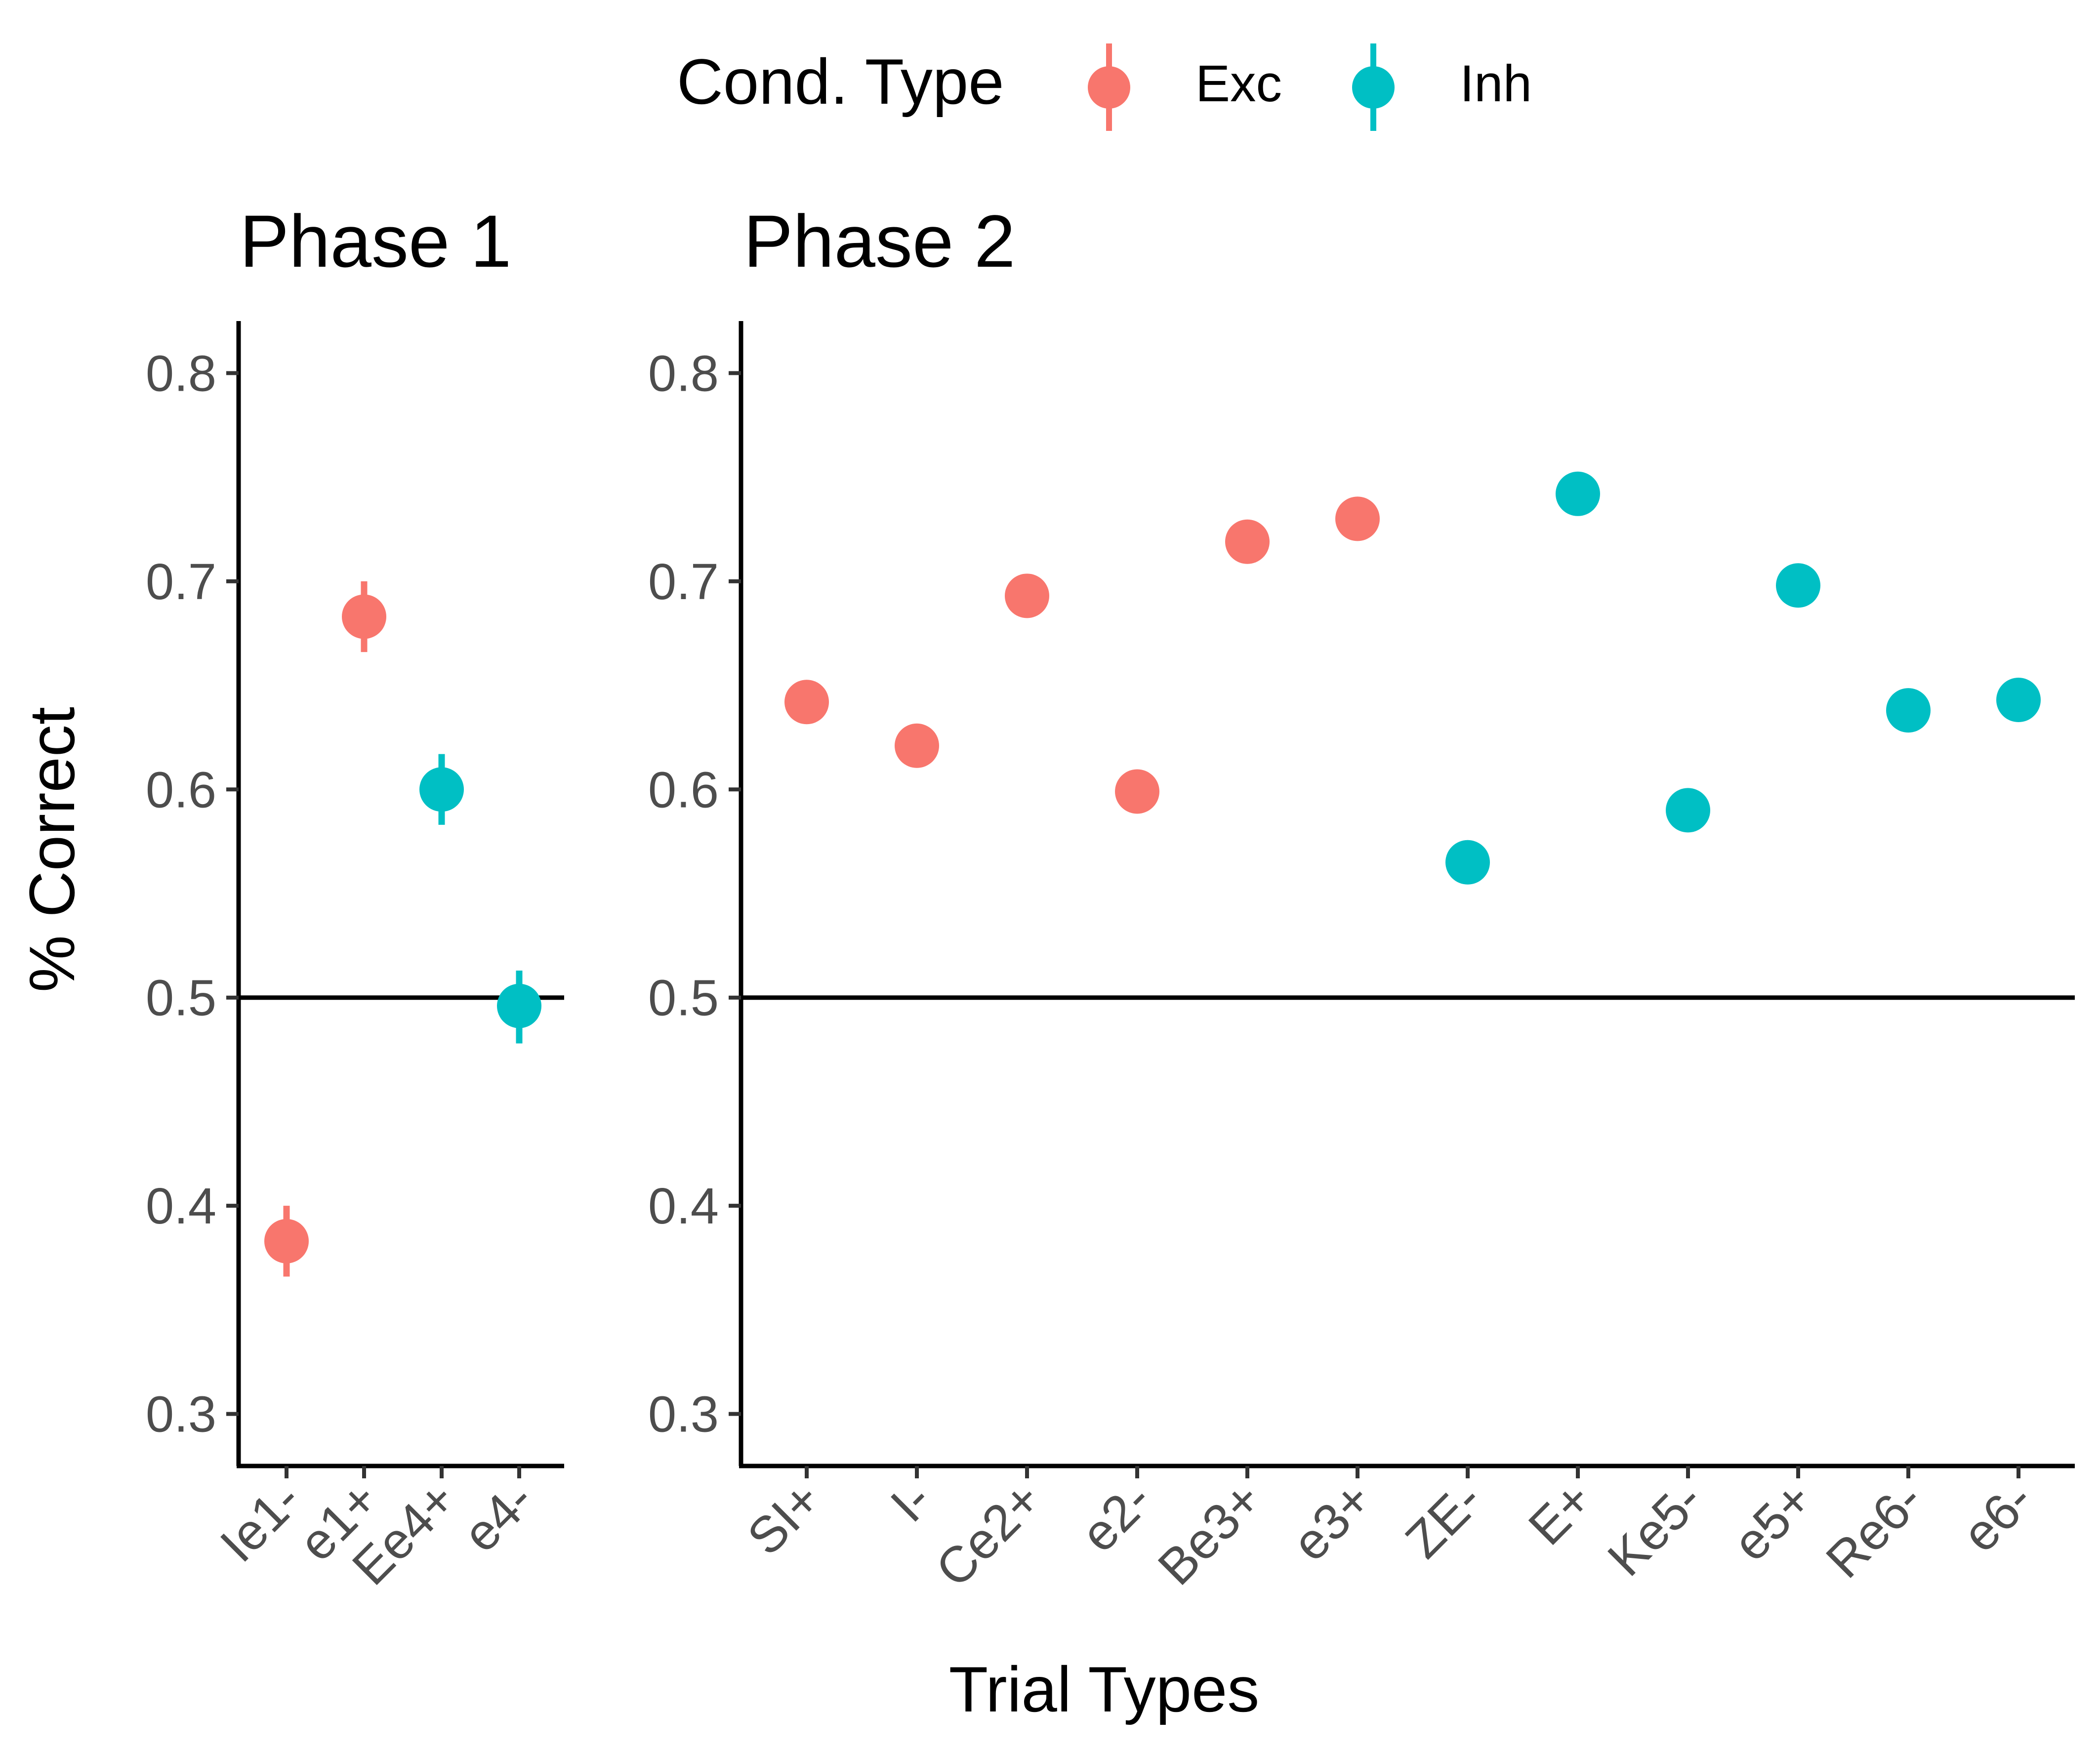 The image size is (2100, 1750). What do you see at coordinates (785, 1518) in the screenshot?
I see `x-tick-label: SI+` at bounding box center [785, 1518].